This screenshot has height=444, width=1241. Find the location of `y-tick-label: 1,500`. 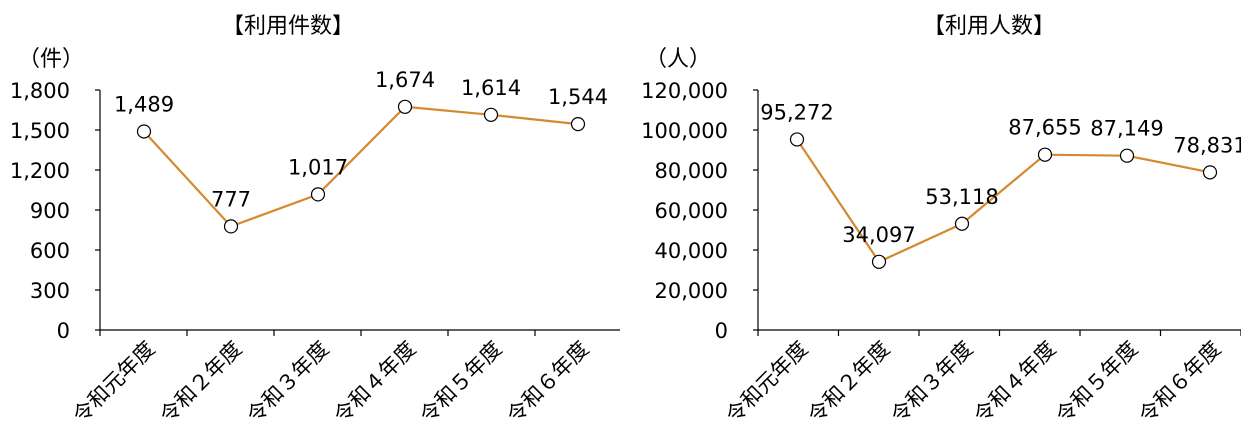

y-tick-label: 1,500 is located at coordinates (40, 131).